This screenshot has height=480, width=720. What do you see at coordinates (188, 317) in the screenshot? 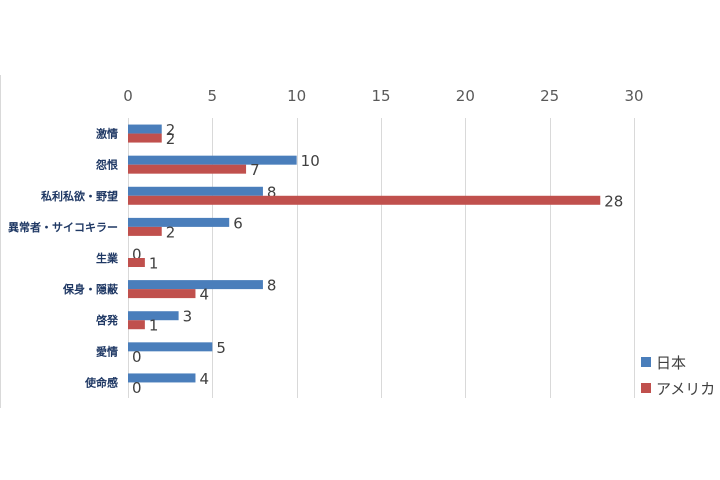
I see `data-label: 3` at bounding box center [188, 317].